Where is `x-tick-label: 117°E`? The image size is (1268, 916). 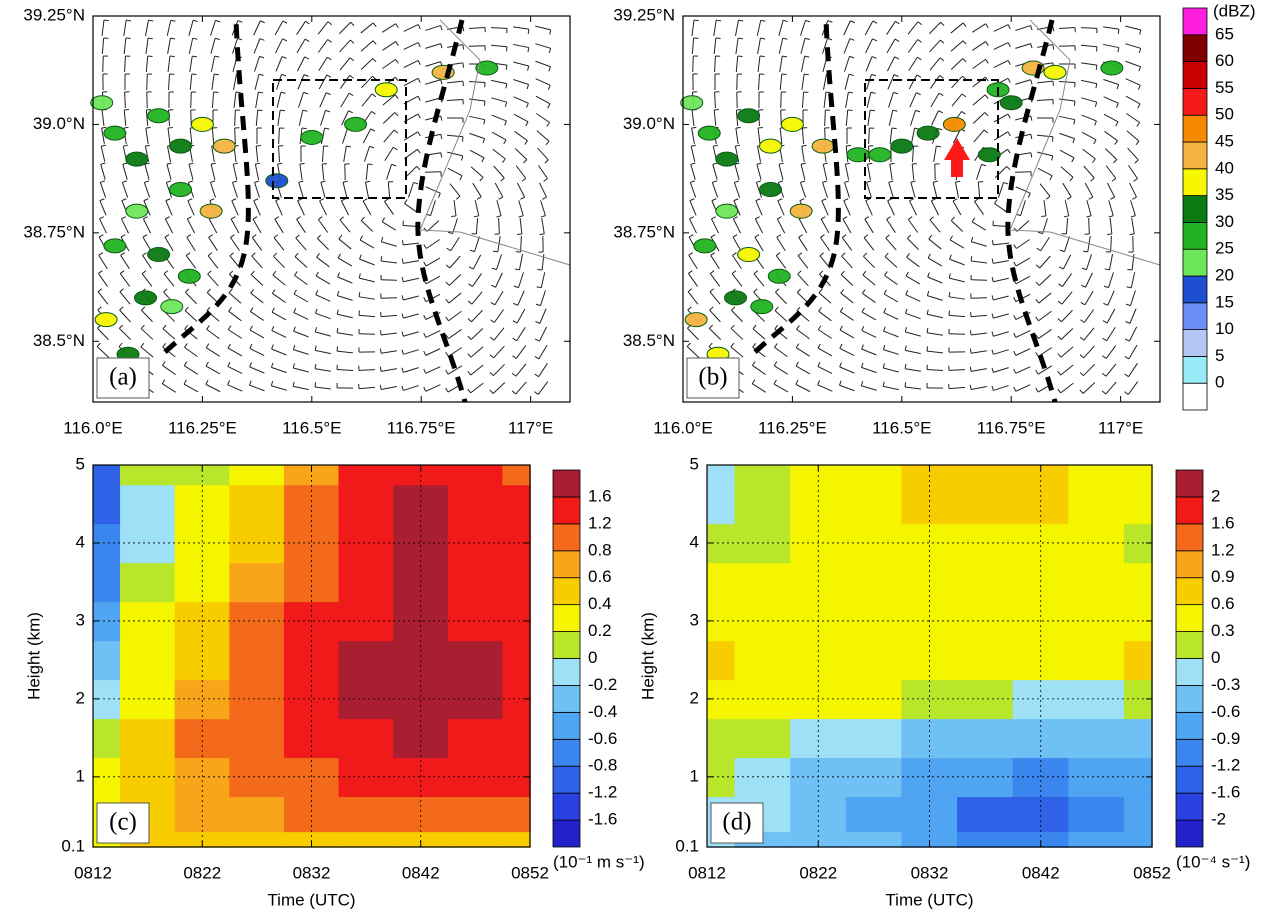
x-tick-label: 117°E is located at coordinates (530, 427).